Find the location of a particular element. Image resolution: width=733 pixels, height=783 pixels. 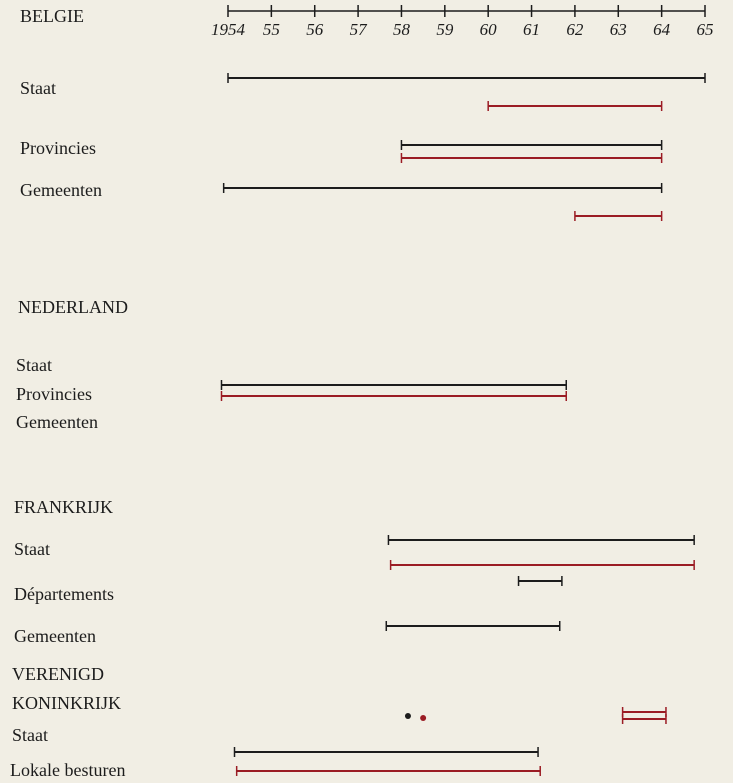

row-label: BELGIE is located at coordinates (52, 16).